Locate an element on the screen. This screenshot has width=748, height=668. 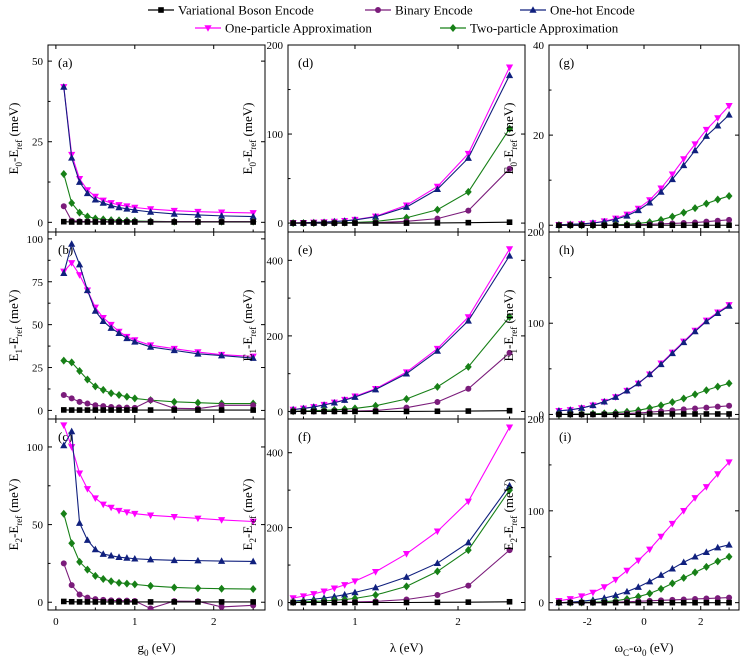
y-axis-title-part: E is located at coordinates (508, 170).